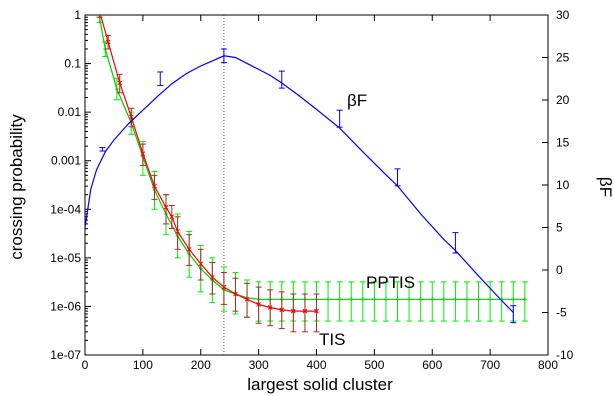 The image size is (614, 396). Describe the element at coordinates (320, 384) in the screenshot. I see `x-axis-title: largest solid cluster` at that location.